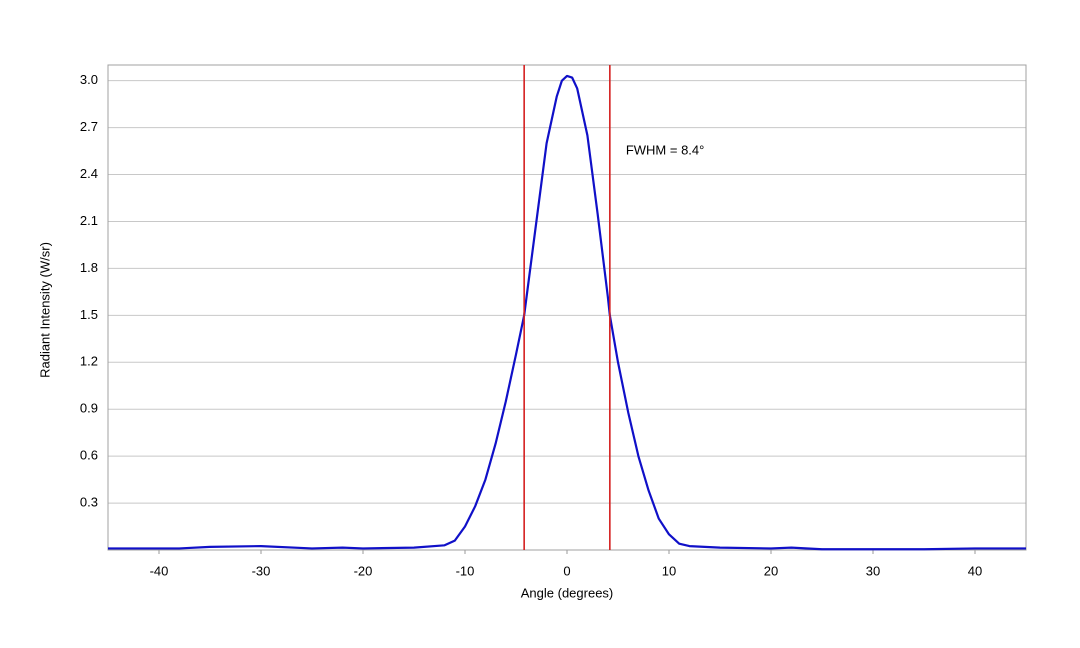  I want to click on y-tick-label: 2.1, so click(89, 220).